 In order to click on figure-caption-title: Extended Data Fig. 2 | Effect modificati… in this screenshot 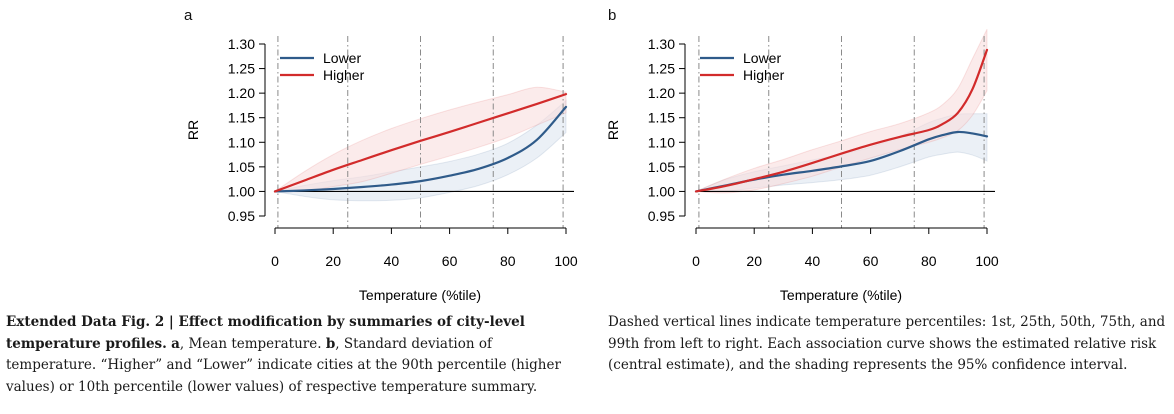, I will do `click(265, 333)`.